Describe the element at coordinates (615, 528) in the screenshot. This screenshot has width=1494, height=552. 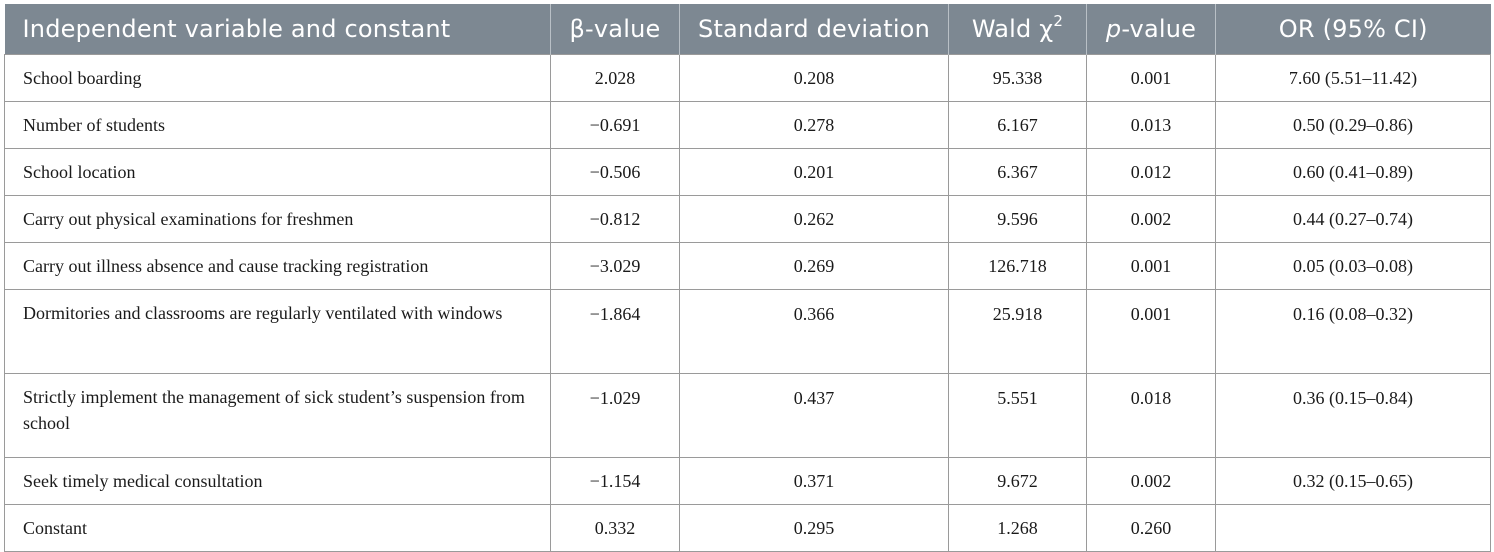
I see `cell-beta: 0.332` at that location.